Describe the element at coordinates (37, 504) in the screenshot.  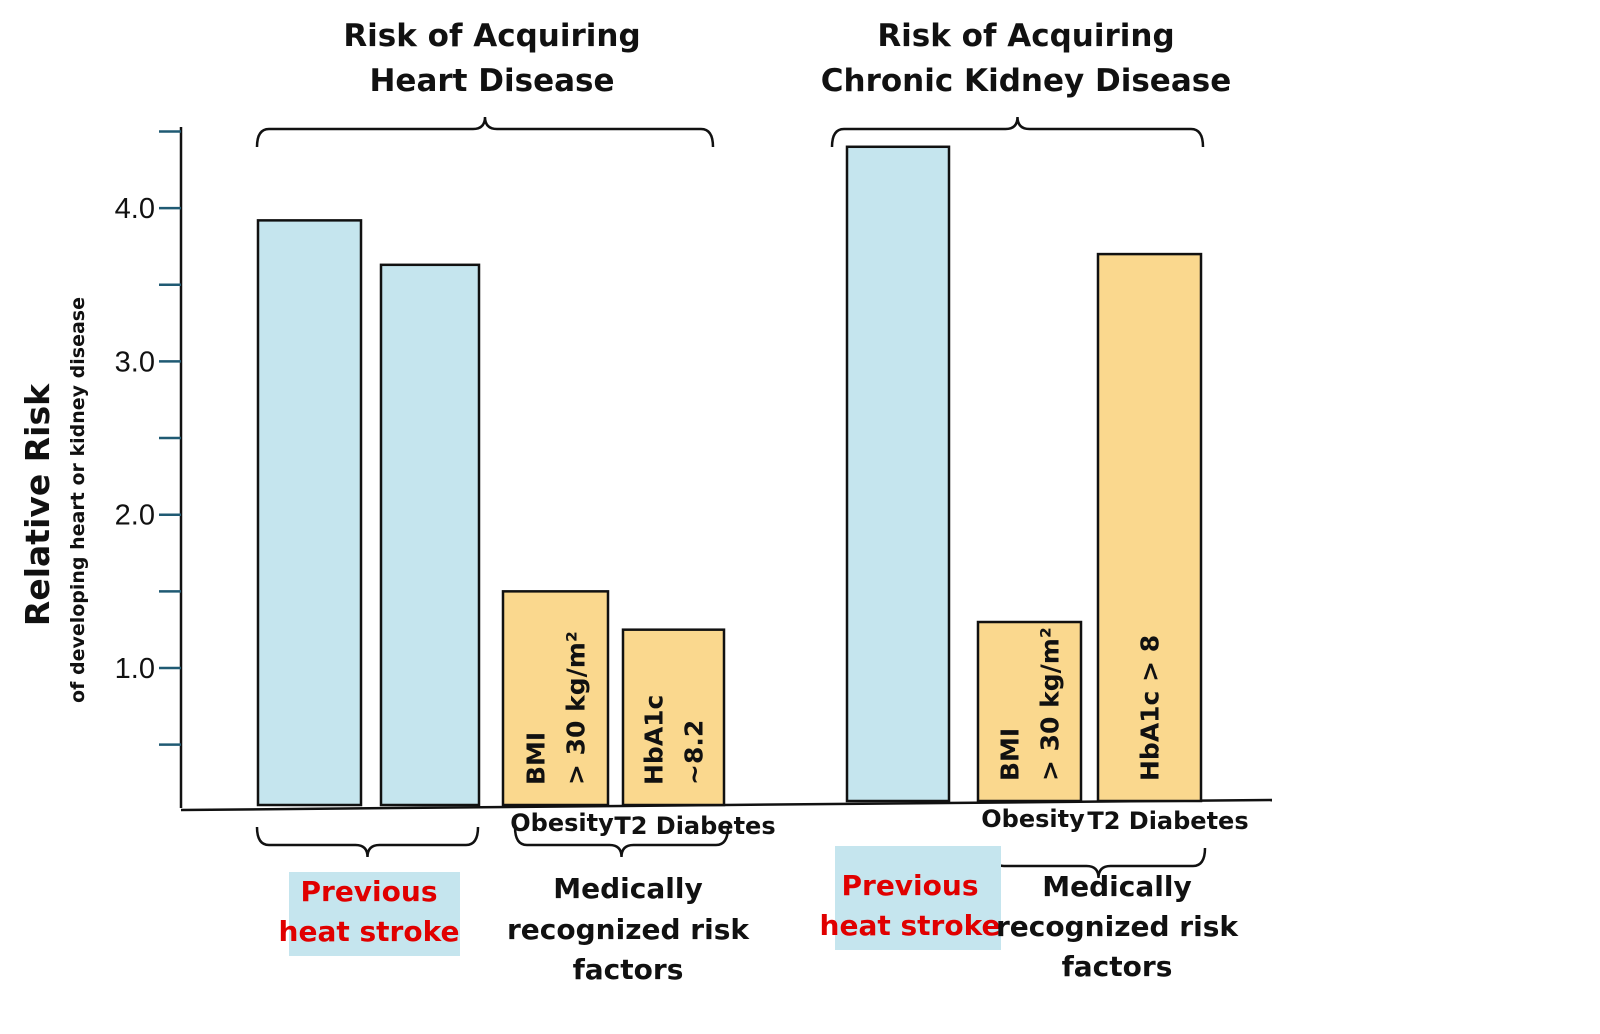
I see `y-axis-title: Relative Risk` at that location.